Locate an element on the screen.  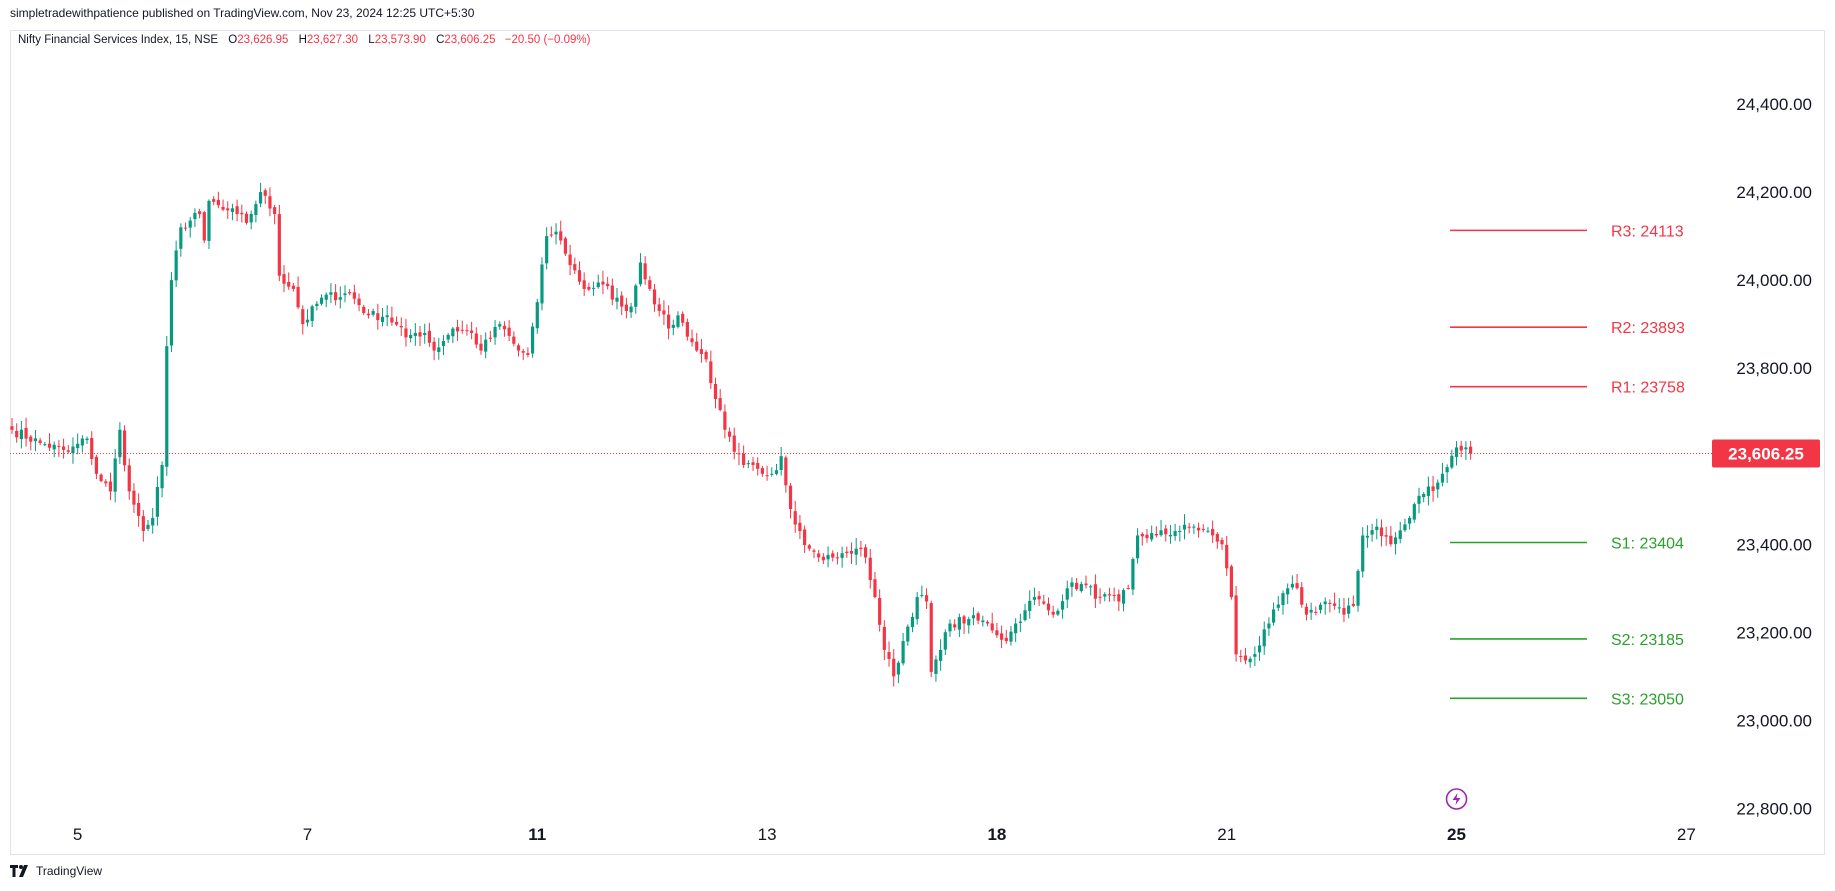
tradingview-footer: TradingView is located at coordinates (56, 871).